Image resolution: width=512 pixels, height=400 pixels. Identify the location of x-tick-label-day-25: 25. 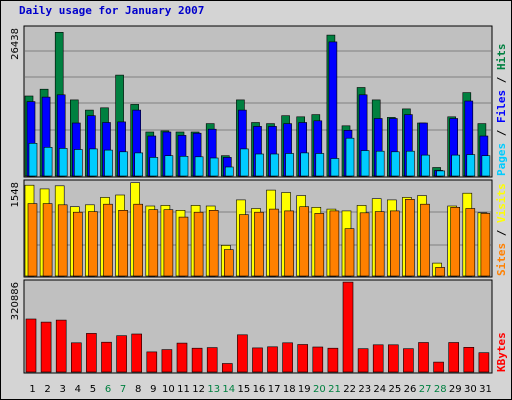
(395, 389).